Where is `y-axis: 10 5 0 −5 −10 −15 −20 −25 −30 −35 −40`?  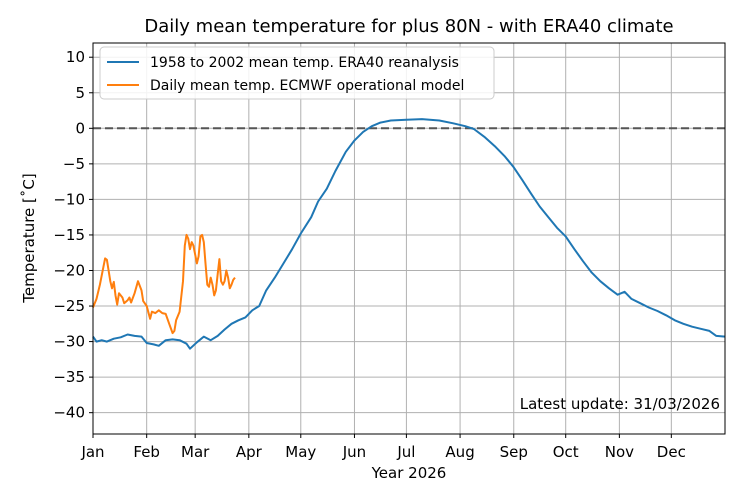 y-axis: 10 5 0 −5 −10 −15 −20 −25 −30 −35 −40 is located at coordinates (73, 235).